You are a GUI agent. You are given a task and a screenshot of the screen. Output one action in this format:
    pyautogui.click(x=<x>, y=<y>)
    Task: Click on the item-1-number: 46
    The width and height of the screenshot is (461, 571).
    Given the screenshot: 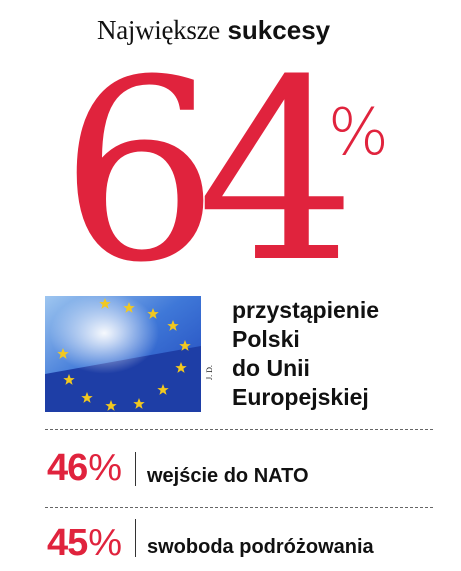 What is the action you would take?
    pyautogui.click(x=67, y=468)
    